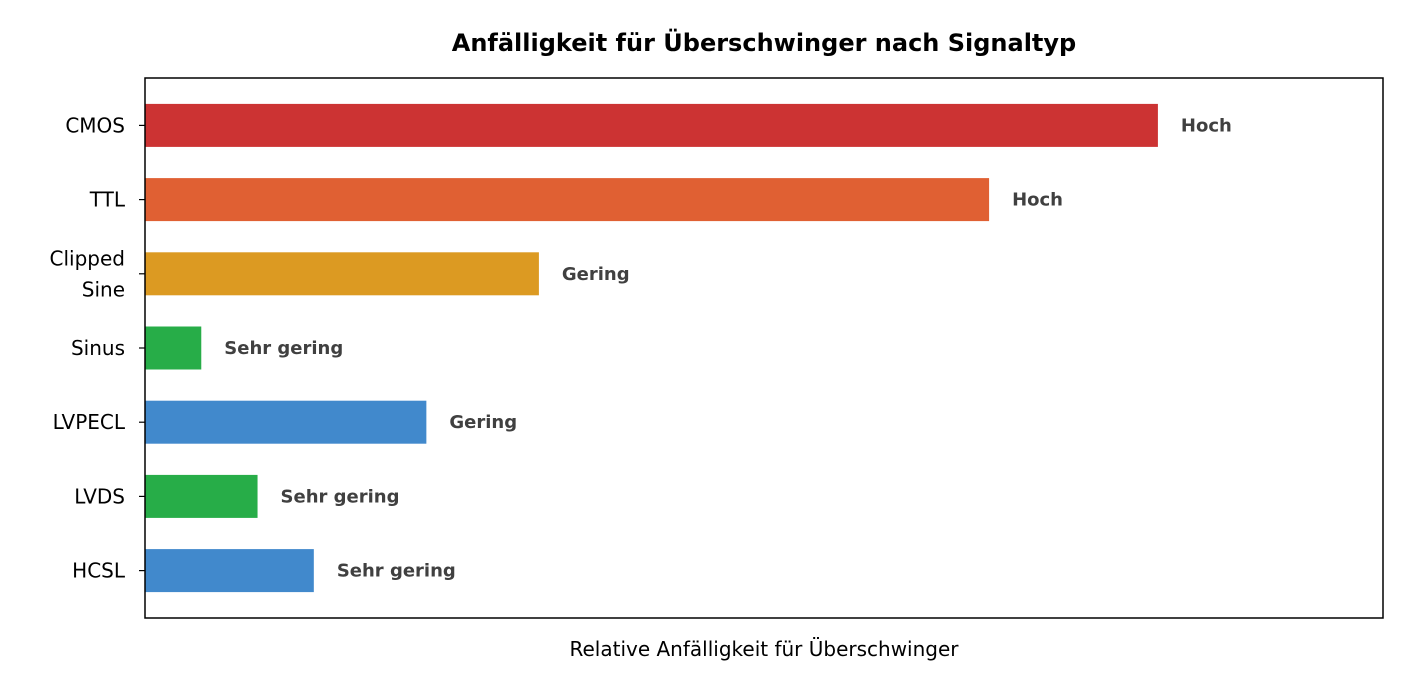 Image resolution: width=1404 pixels, height=682 pixels. What do you see at coordinates (89, 422) in the screenshot?
I see `y-tick-label: LVPECL` at bounding box center [89, 422].